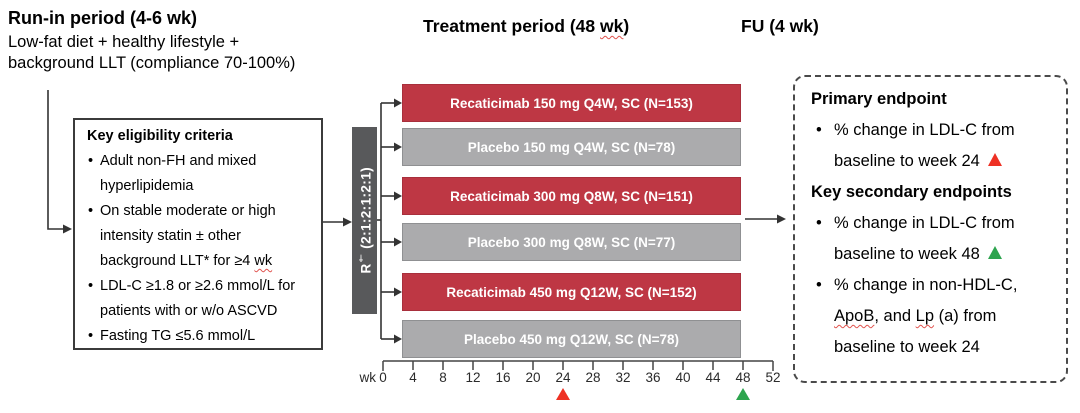 The width and height of the screenshot is (1080, 413). I want to click on arm-label: Placebo 300 mg Q8W, SC (N=77), so click(571, 242).